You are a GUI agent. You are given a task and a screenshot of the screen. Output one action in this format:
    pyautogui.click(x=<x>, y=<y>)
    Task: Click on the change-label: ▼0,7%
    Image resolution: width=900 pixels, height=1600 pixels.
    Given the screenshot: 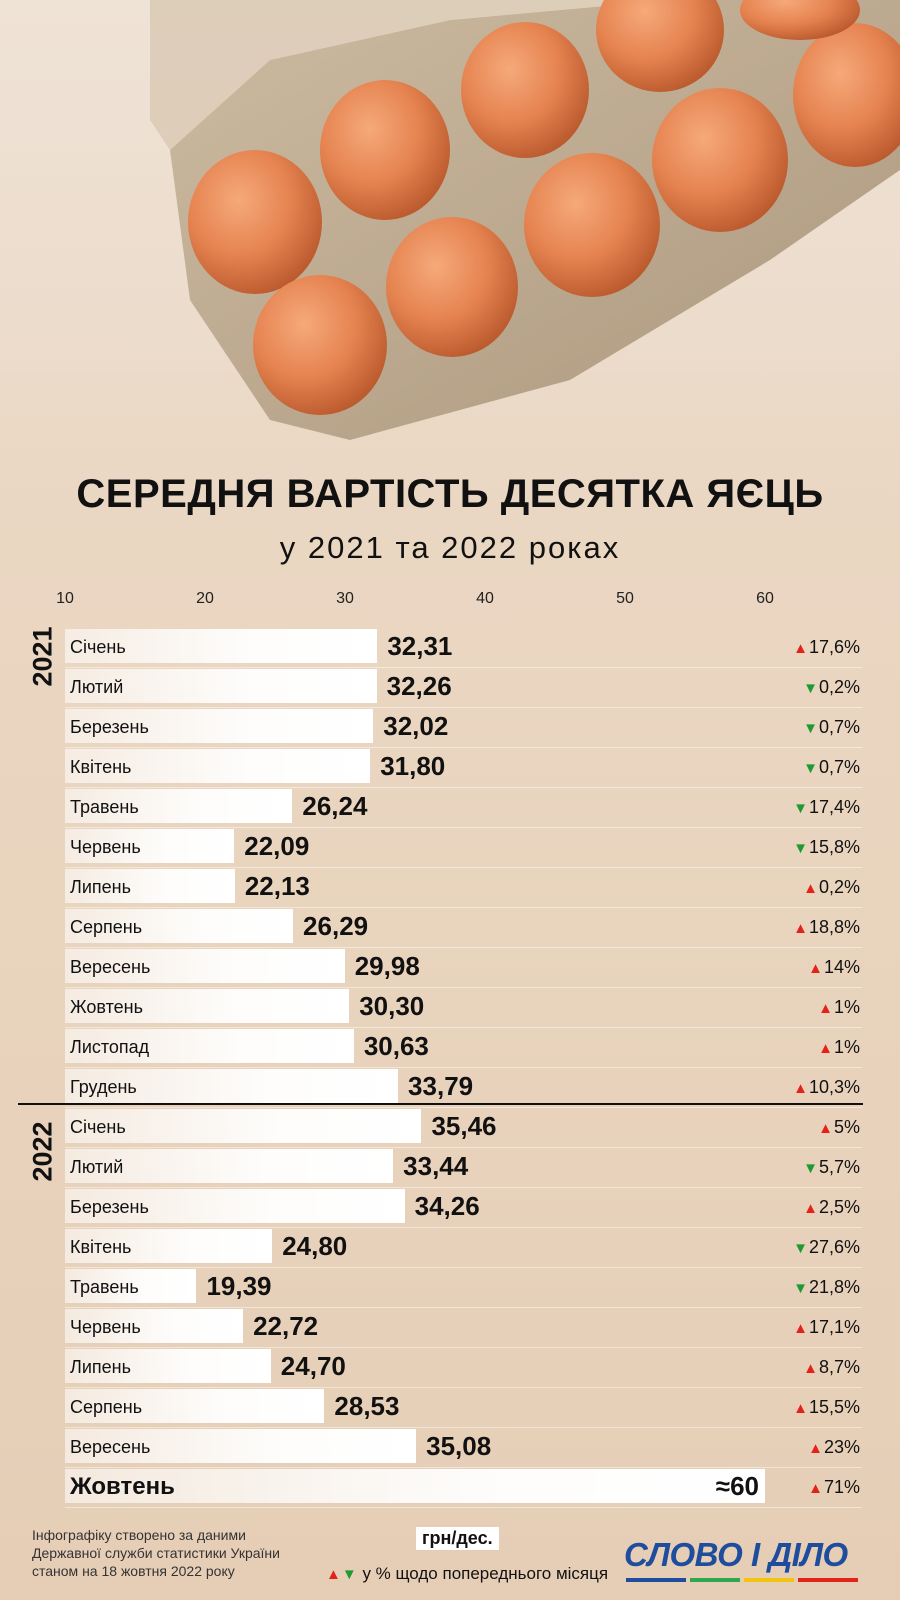 What is the action you would take?
    pyautogui.click(x=831, y=727)
    